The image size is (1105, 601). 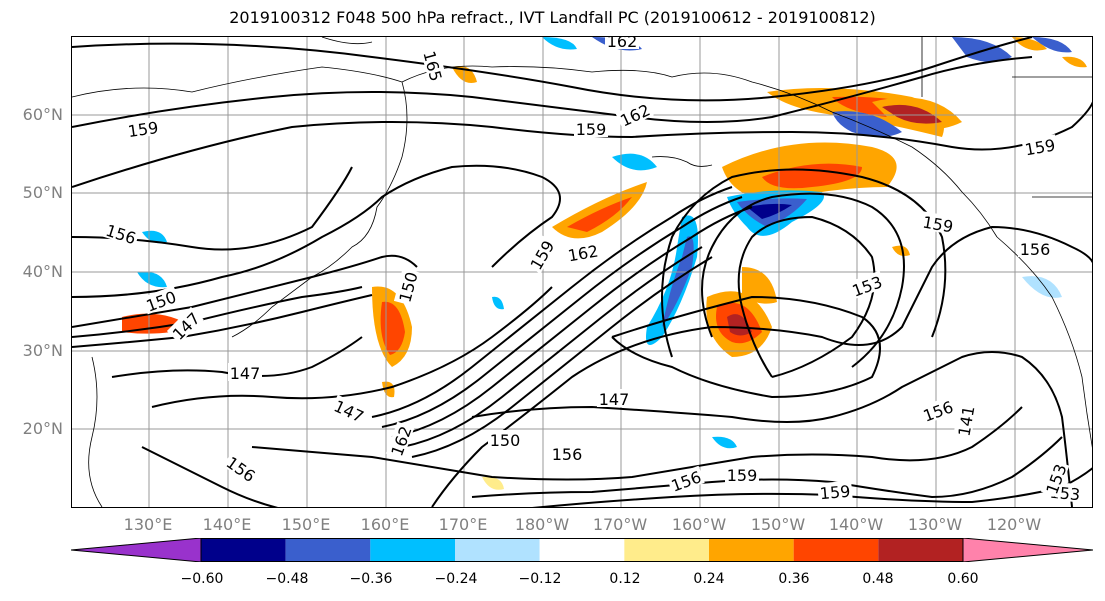 What do you see at coordinates (42, 192) in the screenshot?
I see `lat-label-50N: 50°N` at bounding box center [42, 192].